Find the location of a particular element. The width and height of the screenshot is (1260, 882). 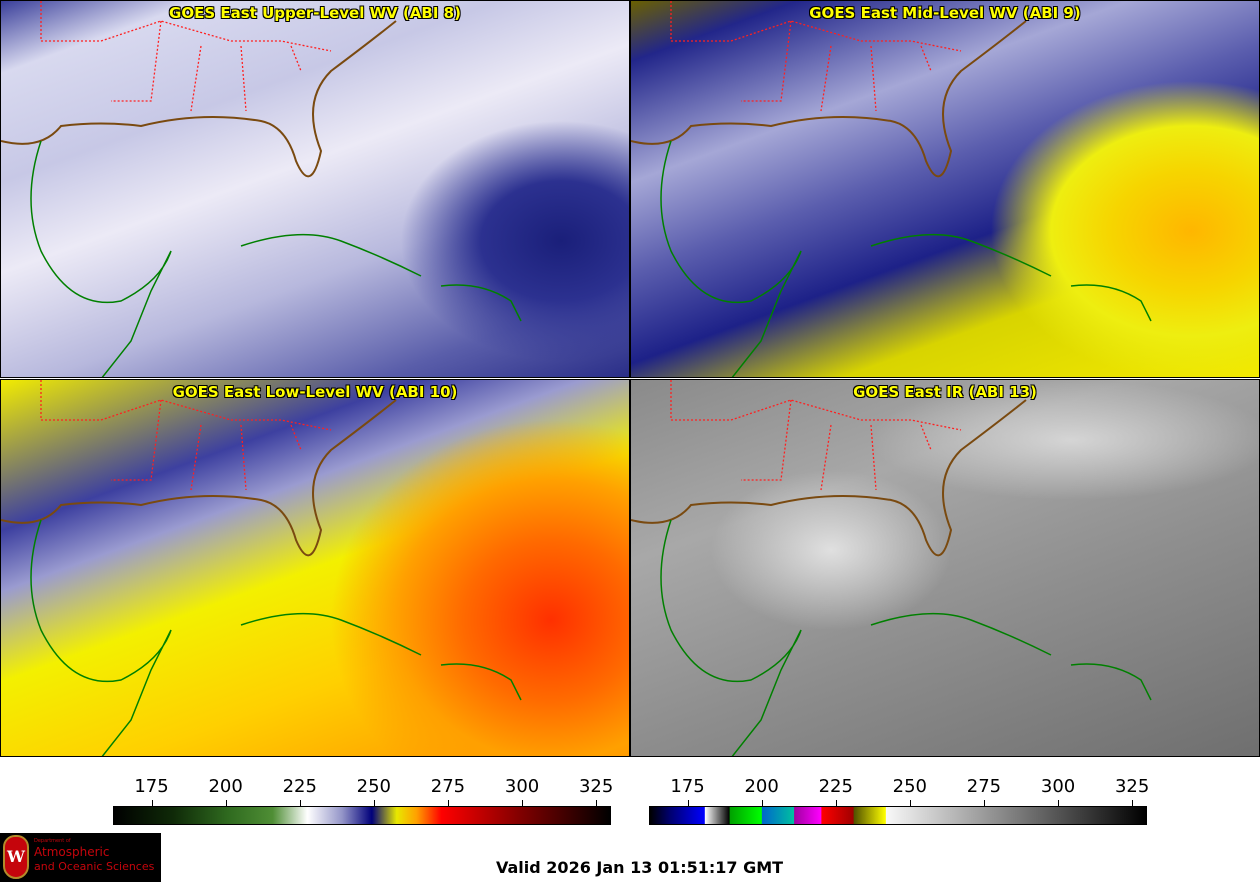

panel-title: GOES East Low-Level WV (ABI 10) is located at coordinates (315, 392).